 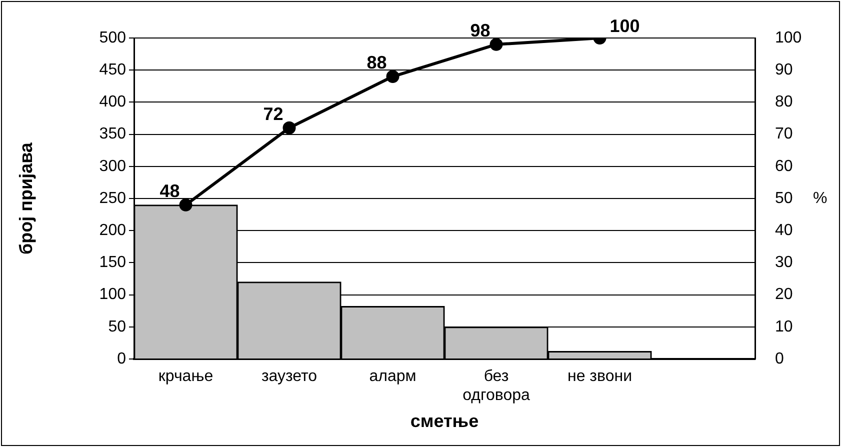 I want to click on x-tick-label: аларм, so click(x=392, y=377).